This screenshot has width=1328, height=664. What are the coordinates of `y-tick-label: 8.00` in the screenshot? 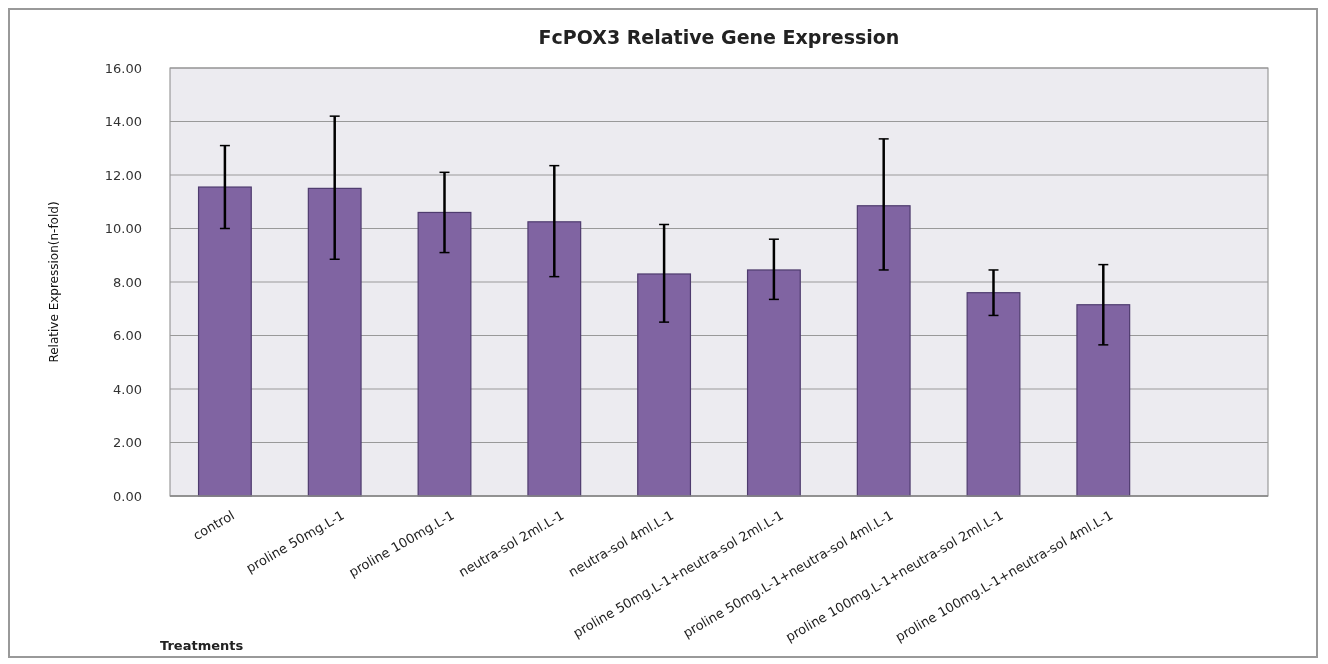 It's located at (127, 282).